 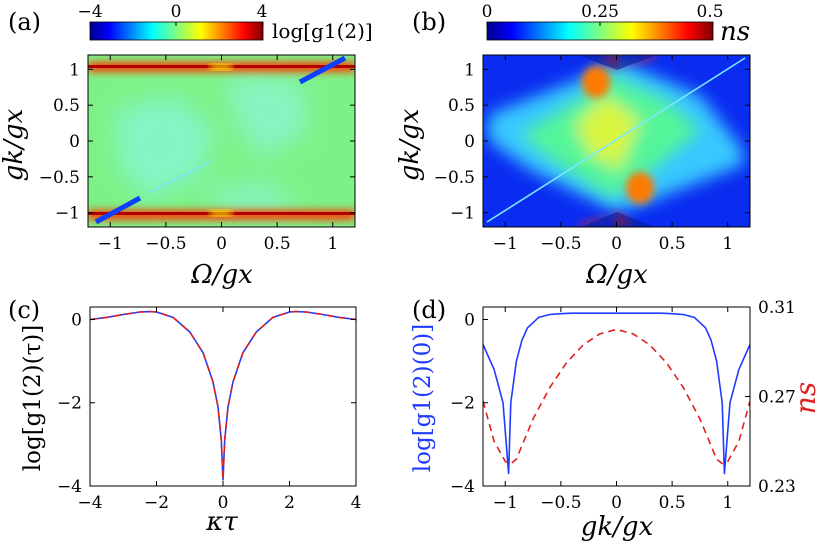 What do you see at coordinates (69, 404) in the screenshot?
I see `panel-c-ytick-label-1: −2` at bounding box center [69, 404].